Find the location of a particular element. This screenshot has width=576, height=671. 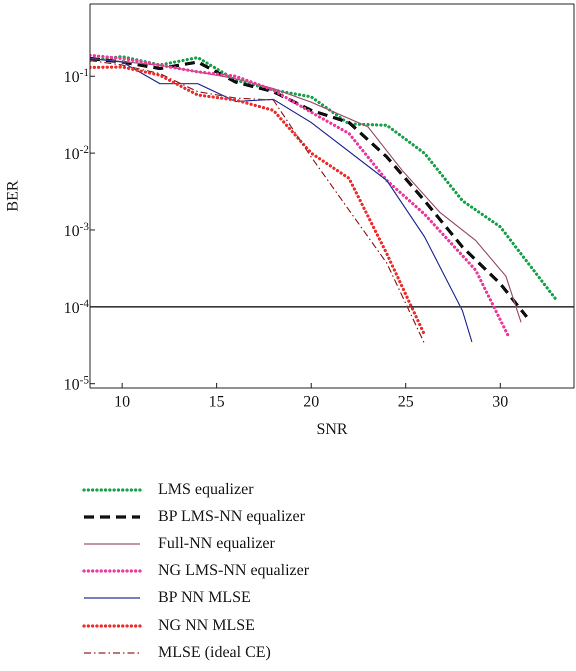

legend-label: NG LMS-NN equalizer is located at coordinates (234, 571).